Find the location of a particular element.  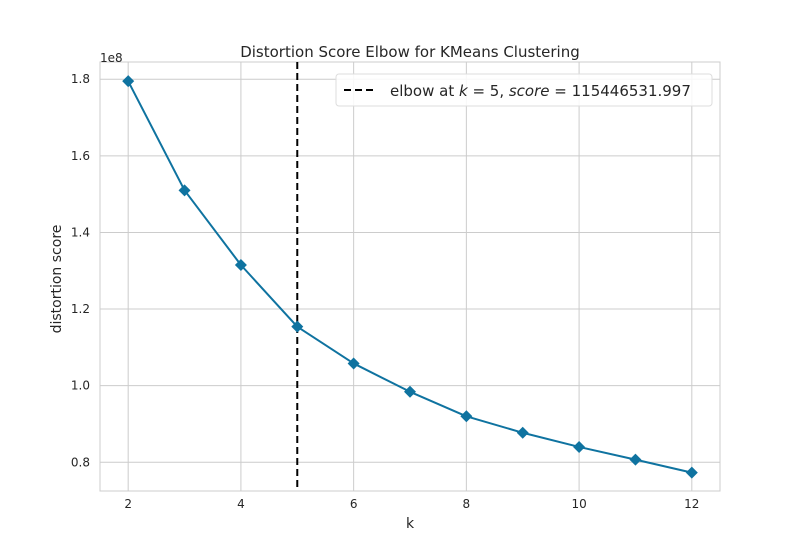

legend-label: elbow at k = 5, score = 115446531.997 is located at coordinates (540, 91).